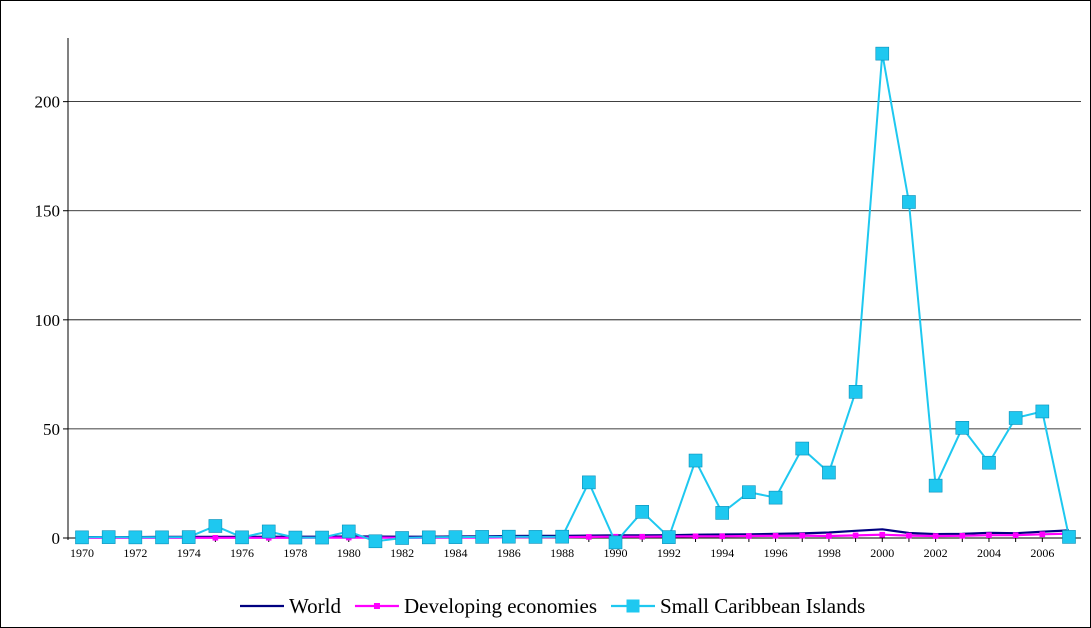 Image resolution: width=1091 pixels, height=628 pixels. I want to click on x-tick-label: 1984, so click(455, 553).